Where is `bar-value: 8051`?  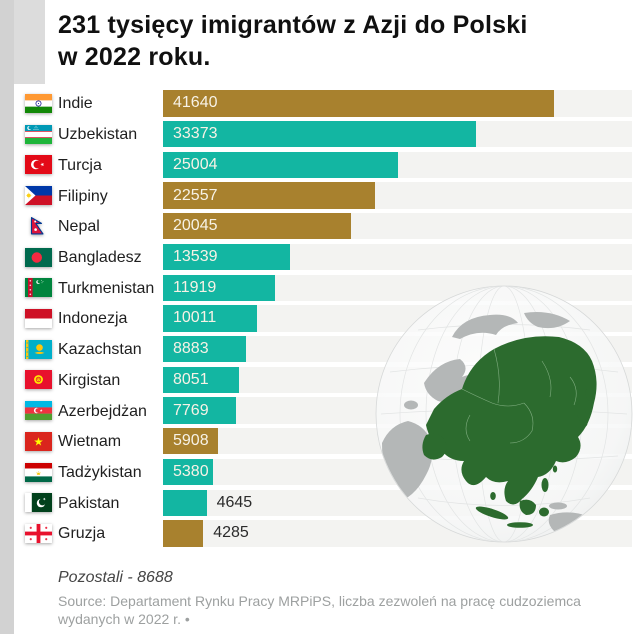
bar-value: 8051 is located at coordinates (191, 379).